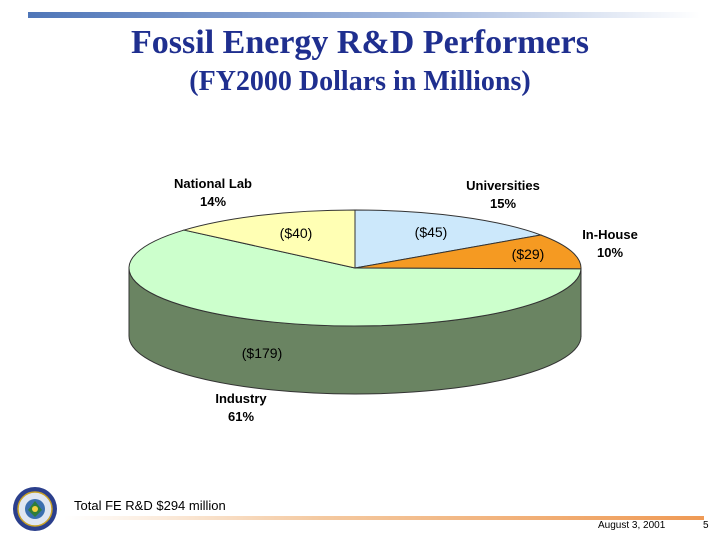 This screenshot has width=720, height=540. I want to click on header-accent-bar, so click(364, 15).